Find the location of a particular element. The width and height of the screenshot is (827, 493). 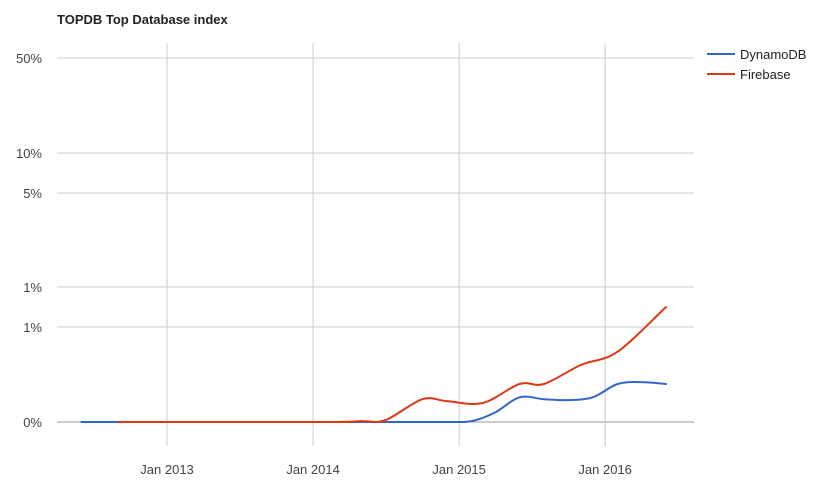

x-tick-label: Jan 2014 is located at coordinates (313, 469).